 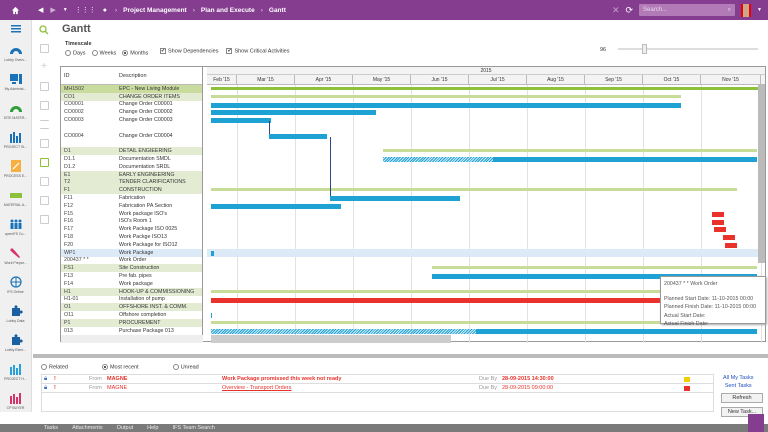 I want to click on chart-vertical-scrollbar, so click(x=761, y=174).